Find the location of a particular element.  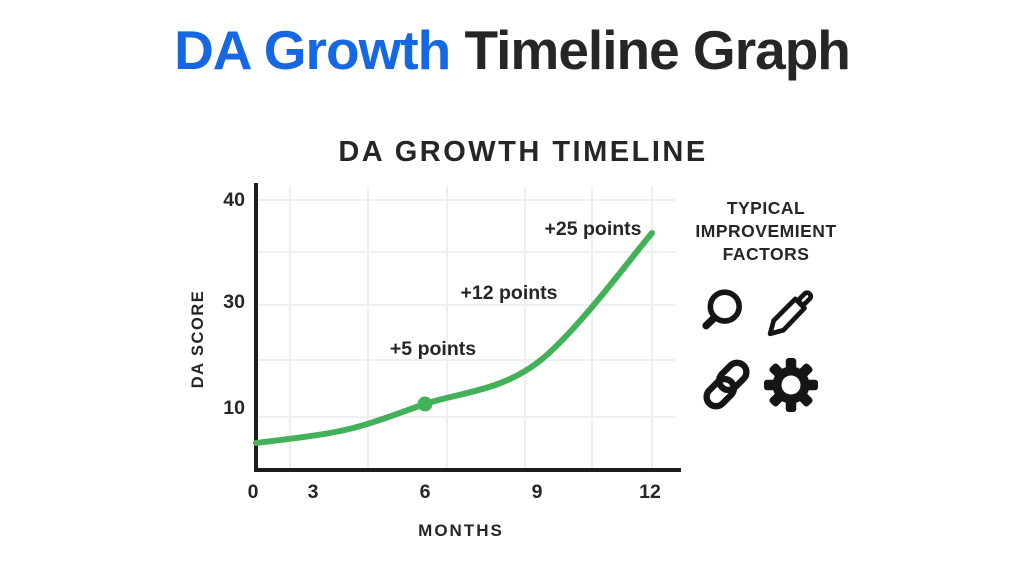

y-axis-title: DA SCORE is located at coordinates (198, 339).